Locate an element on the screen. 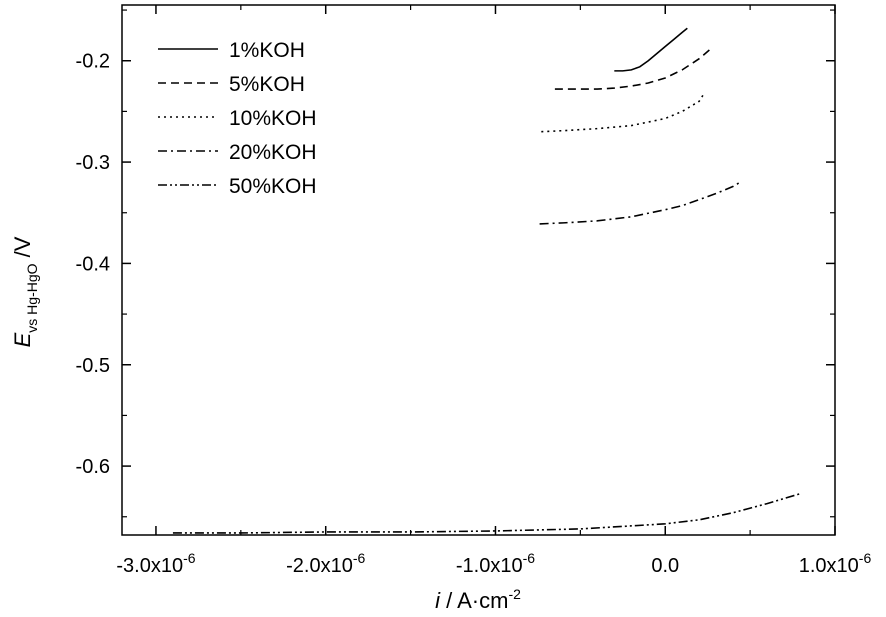  y-axis-title: Evs Hg-HgO /V is located at coordinates (25, 291).